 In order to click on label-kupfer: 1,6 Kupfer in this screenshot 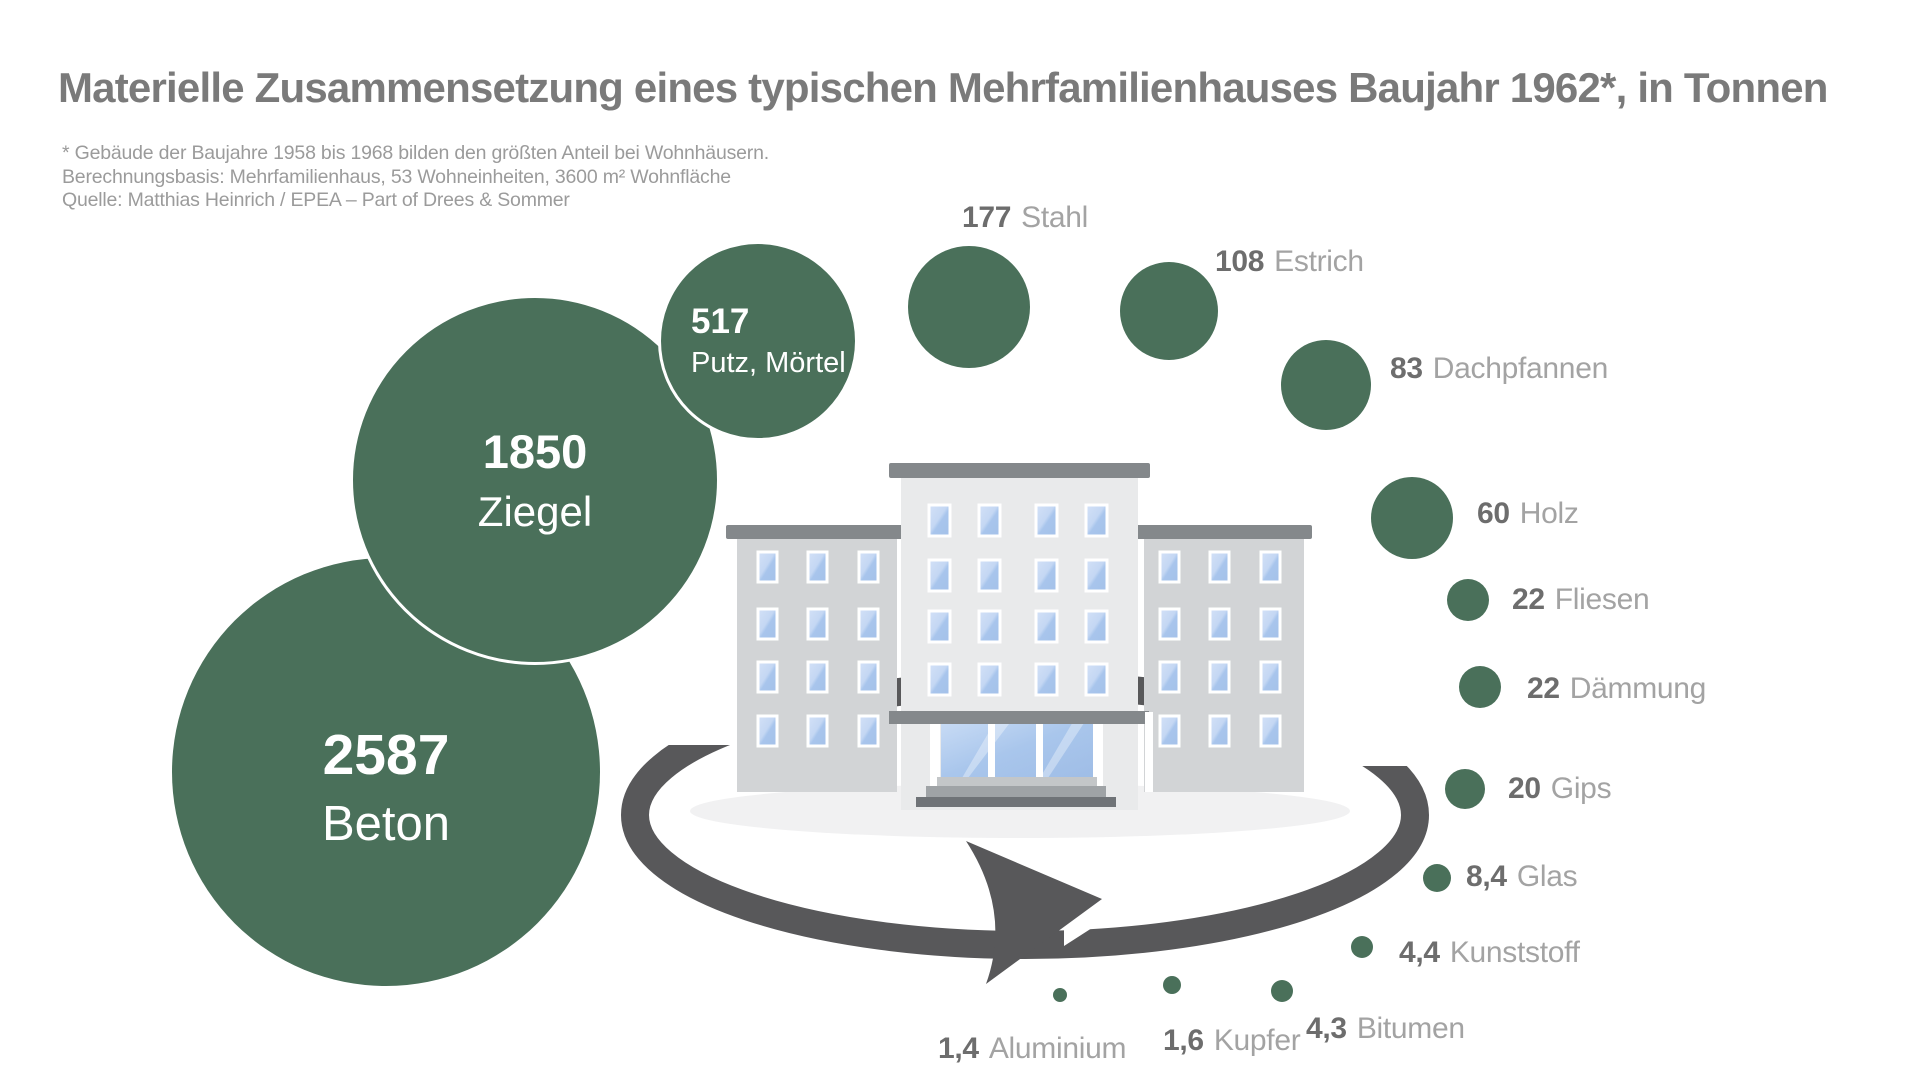, I will do `click(1232, 1041)`.